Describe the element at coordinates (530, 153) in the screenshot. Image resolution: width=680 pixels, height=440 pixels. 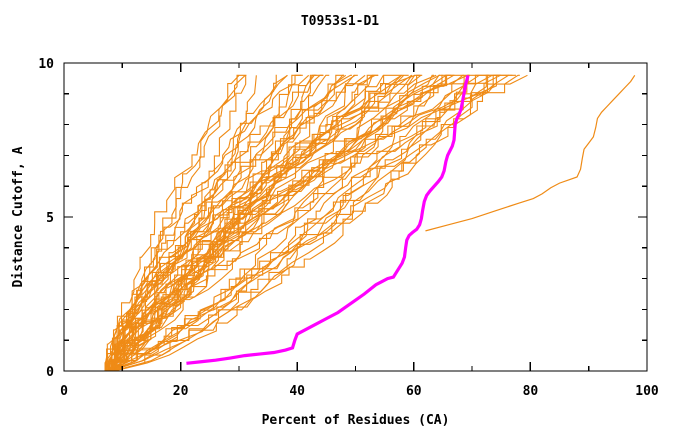
I see `outlier-series-line` at that location.